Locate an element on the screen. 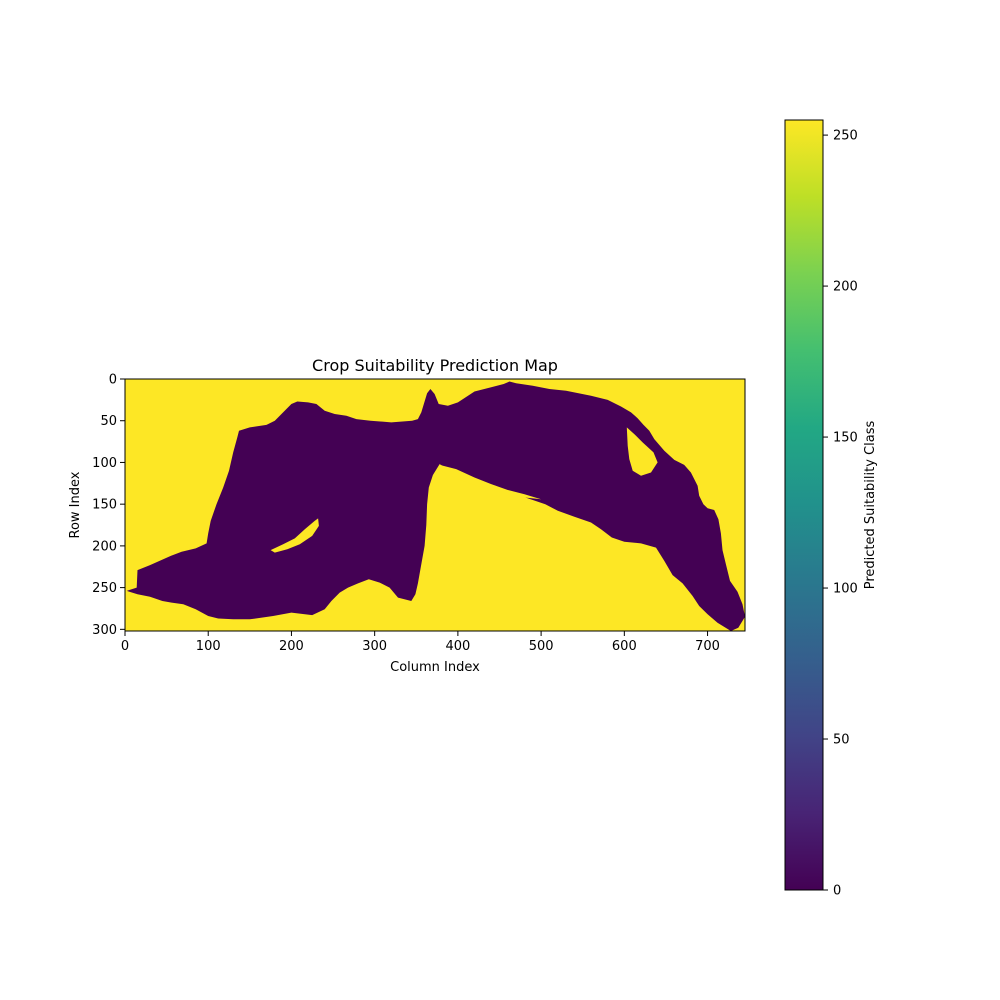 The width and height of the screenshot is (1000, 1000). y-tick-label: 100 is located at coordinates (104, 463).